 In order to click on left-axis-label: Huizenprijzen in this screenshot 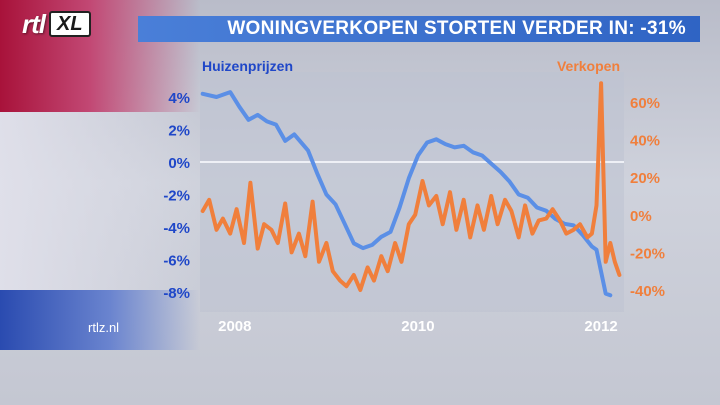, I will do `click(247, 66)`.